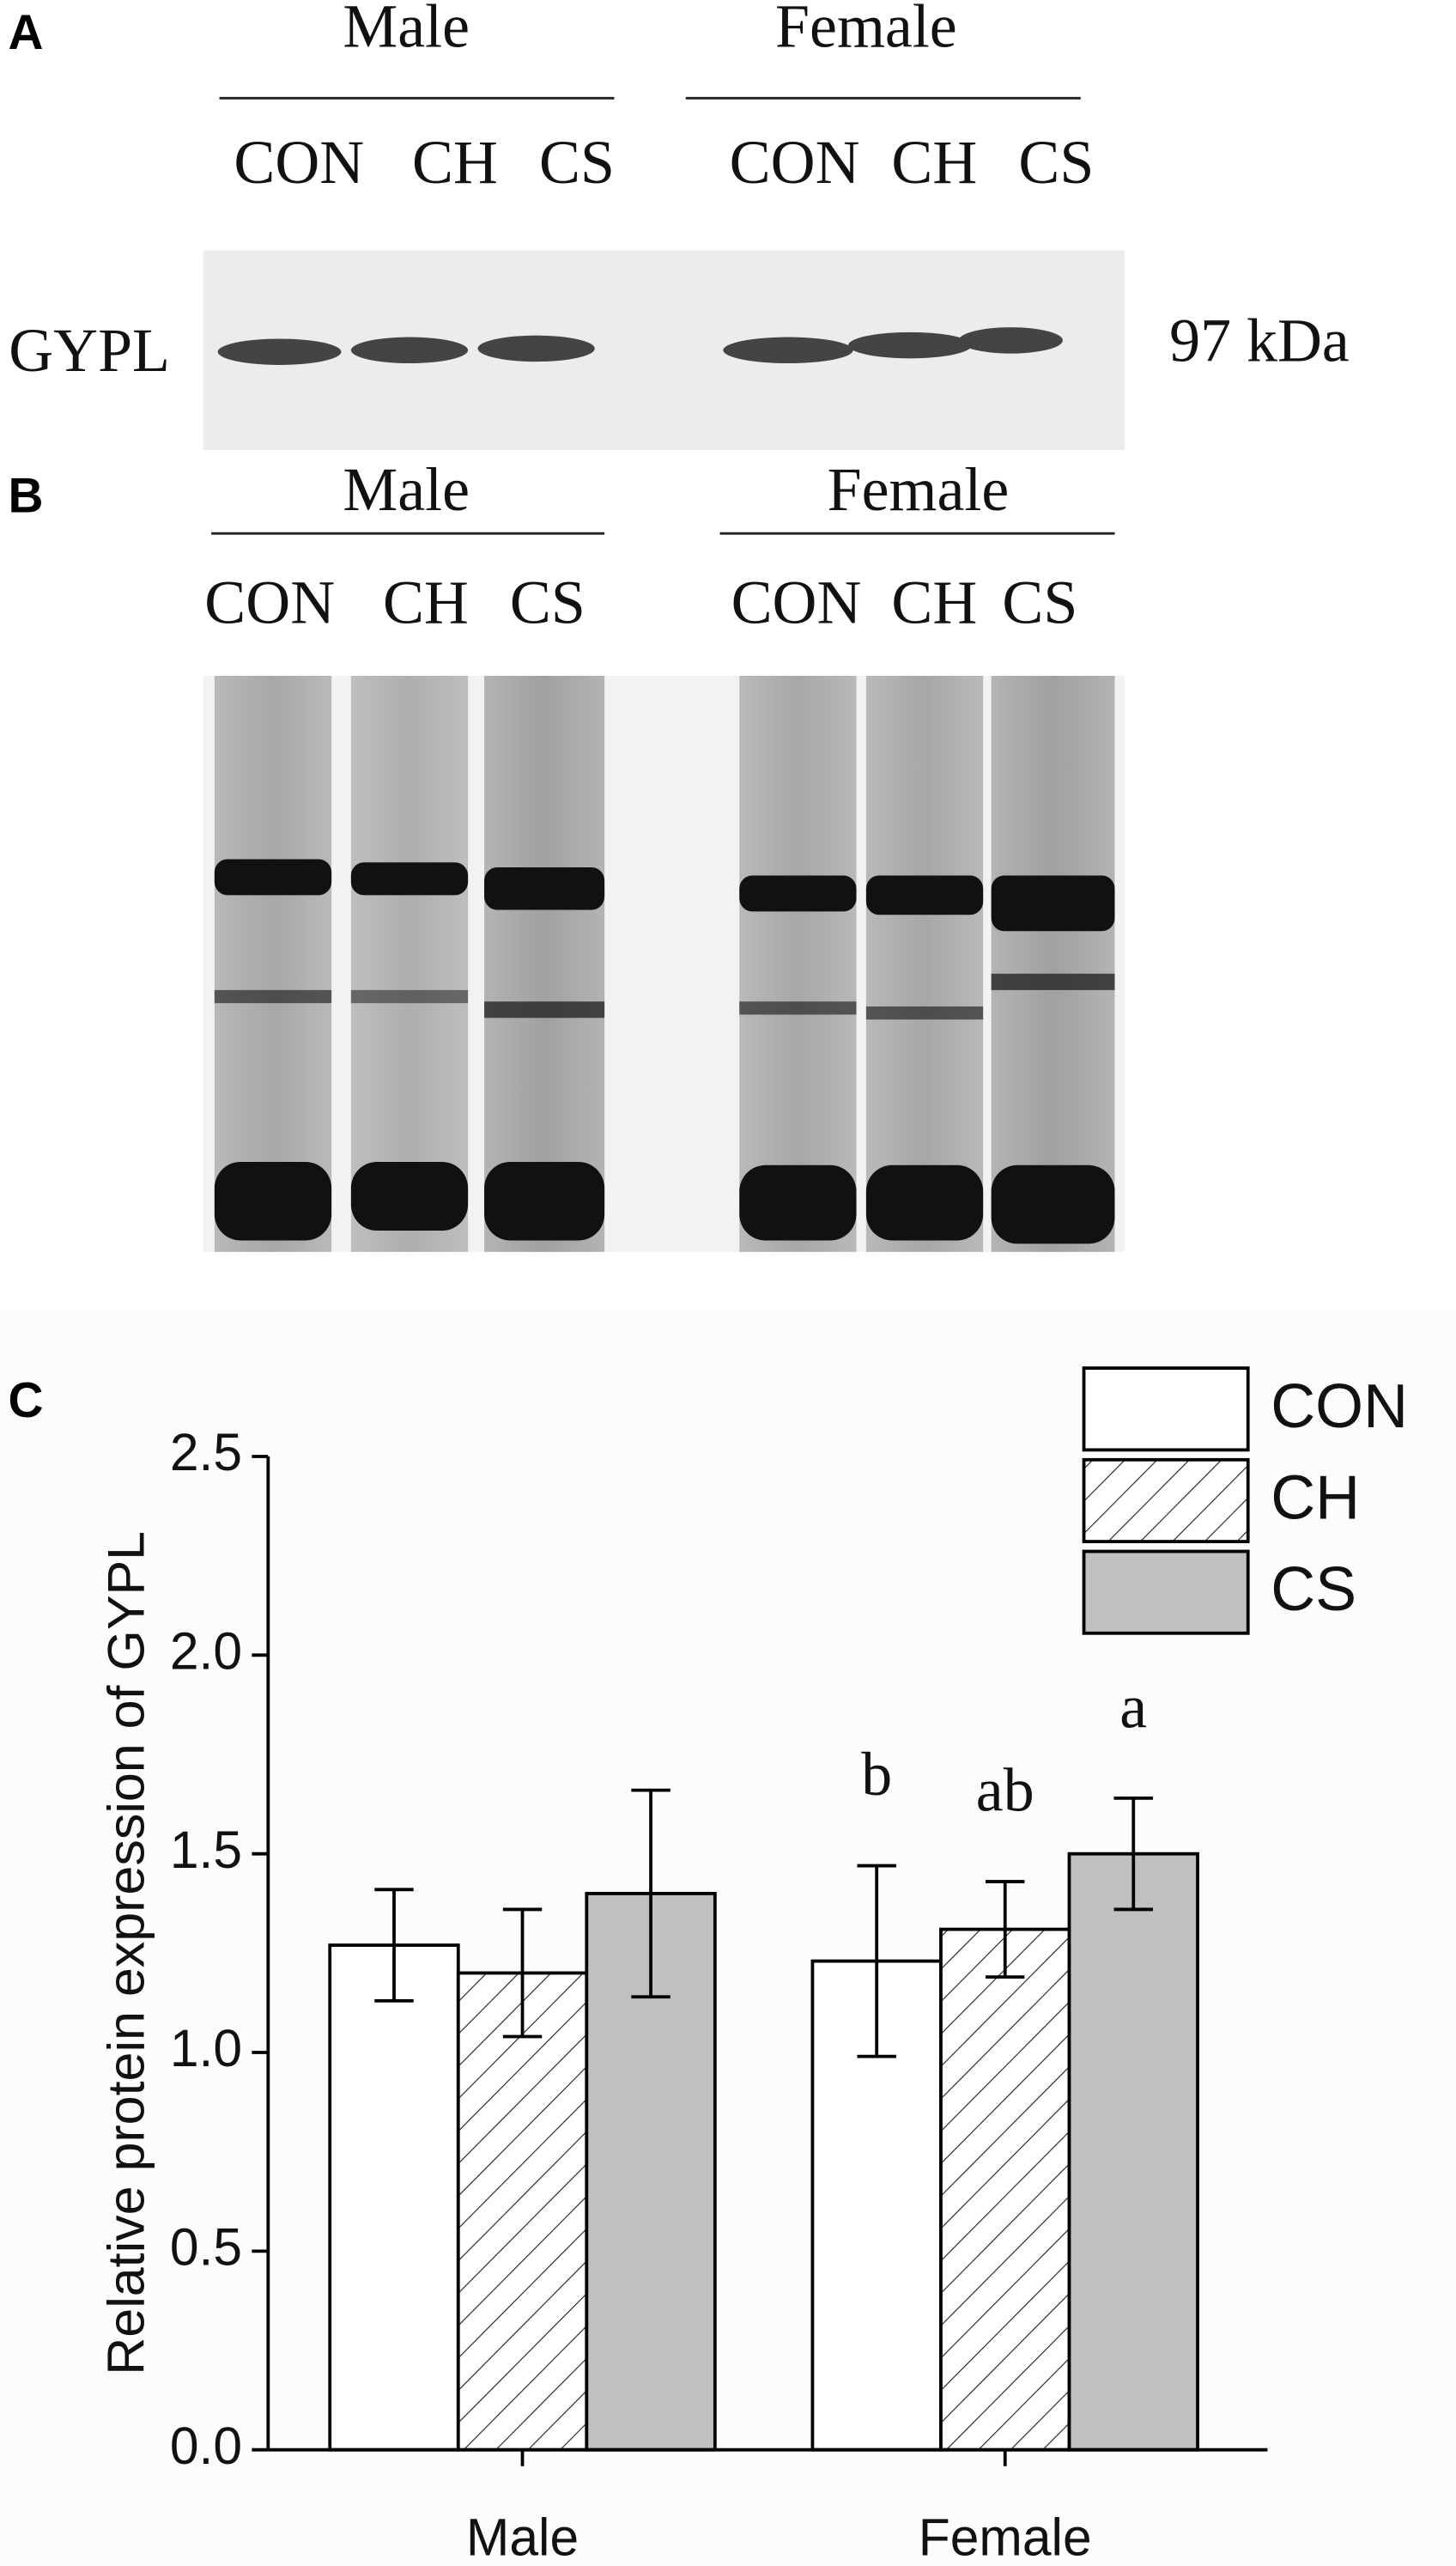 The image size is (1456, 2566). Describe the element at coordinates (1339, 1406) in the screenshot. I see `legend-label: CON` at that location.